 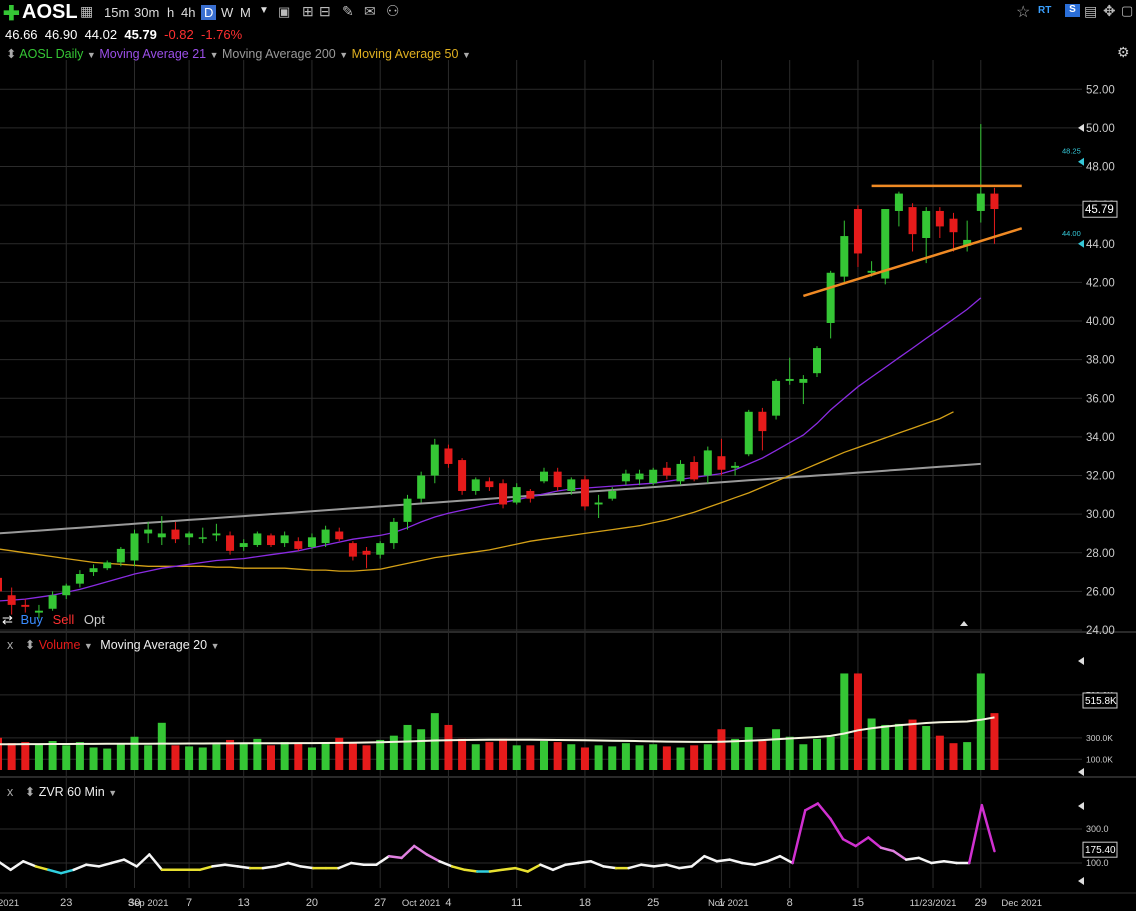 I want to click on legend-price-dropdown-icon: ▼, so click(x=91, y=55).